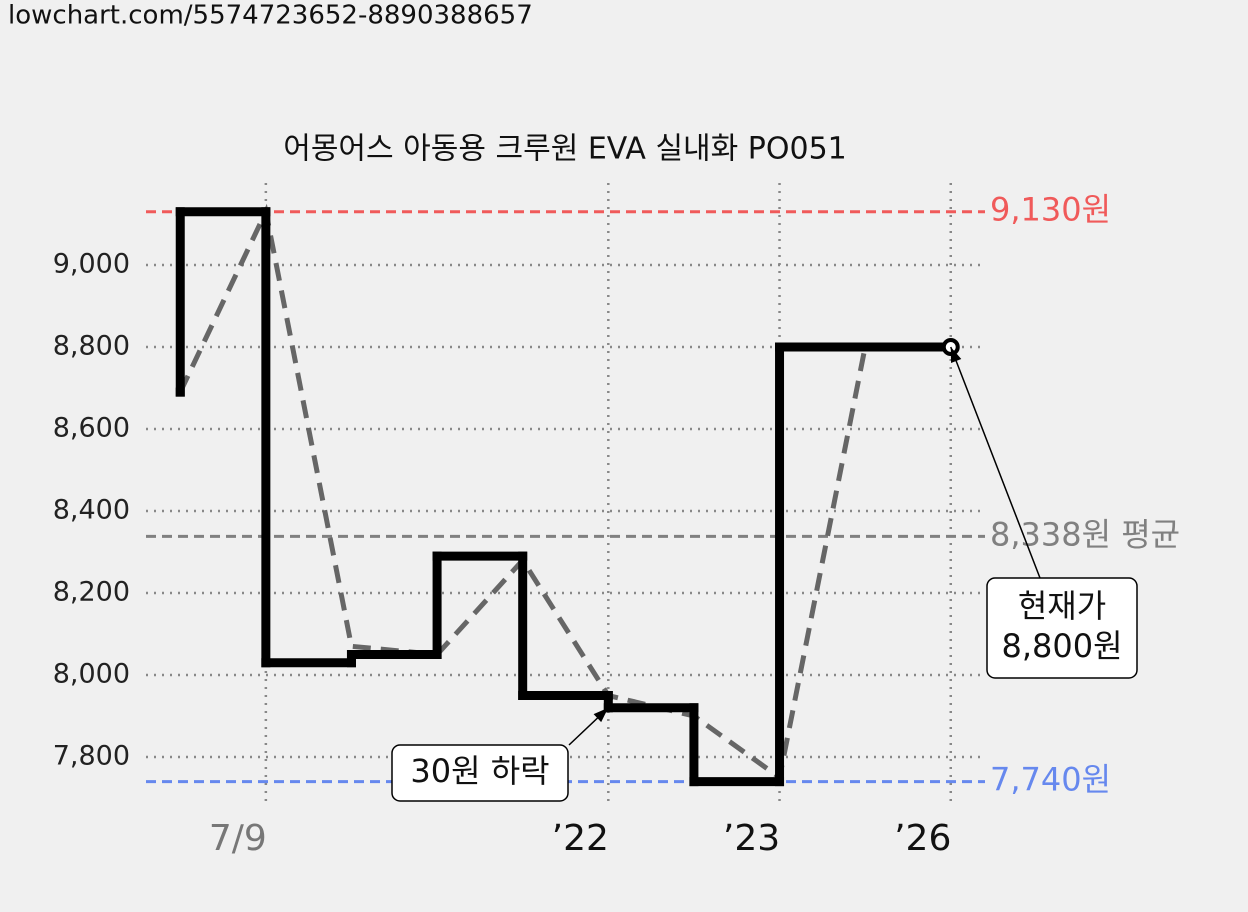  I want to click on y-tick-label: 8,600, so click(91, 428).